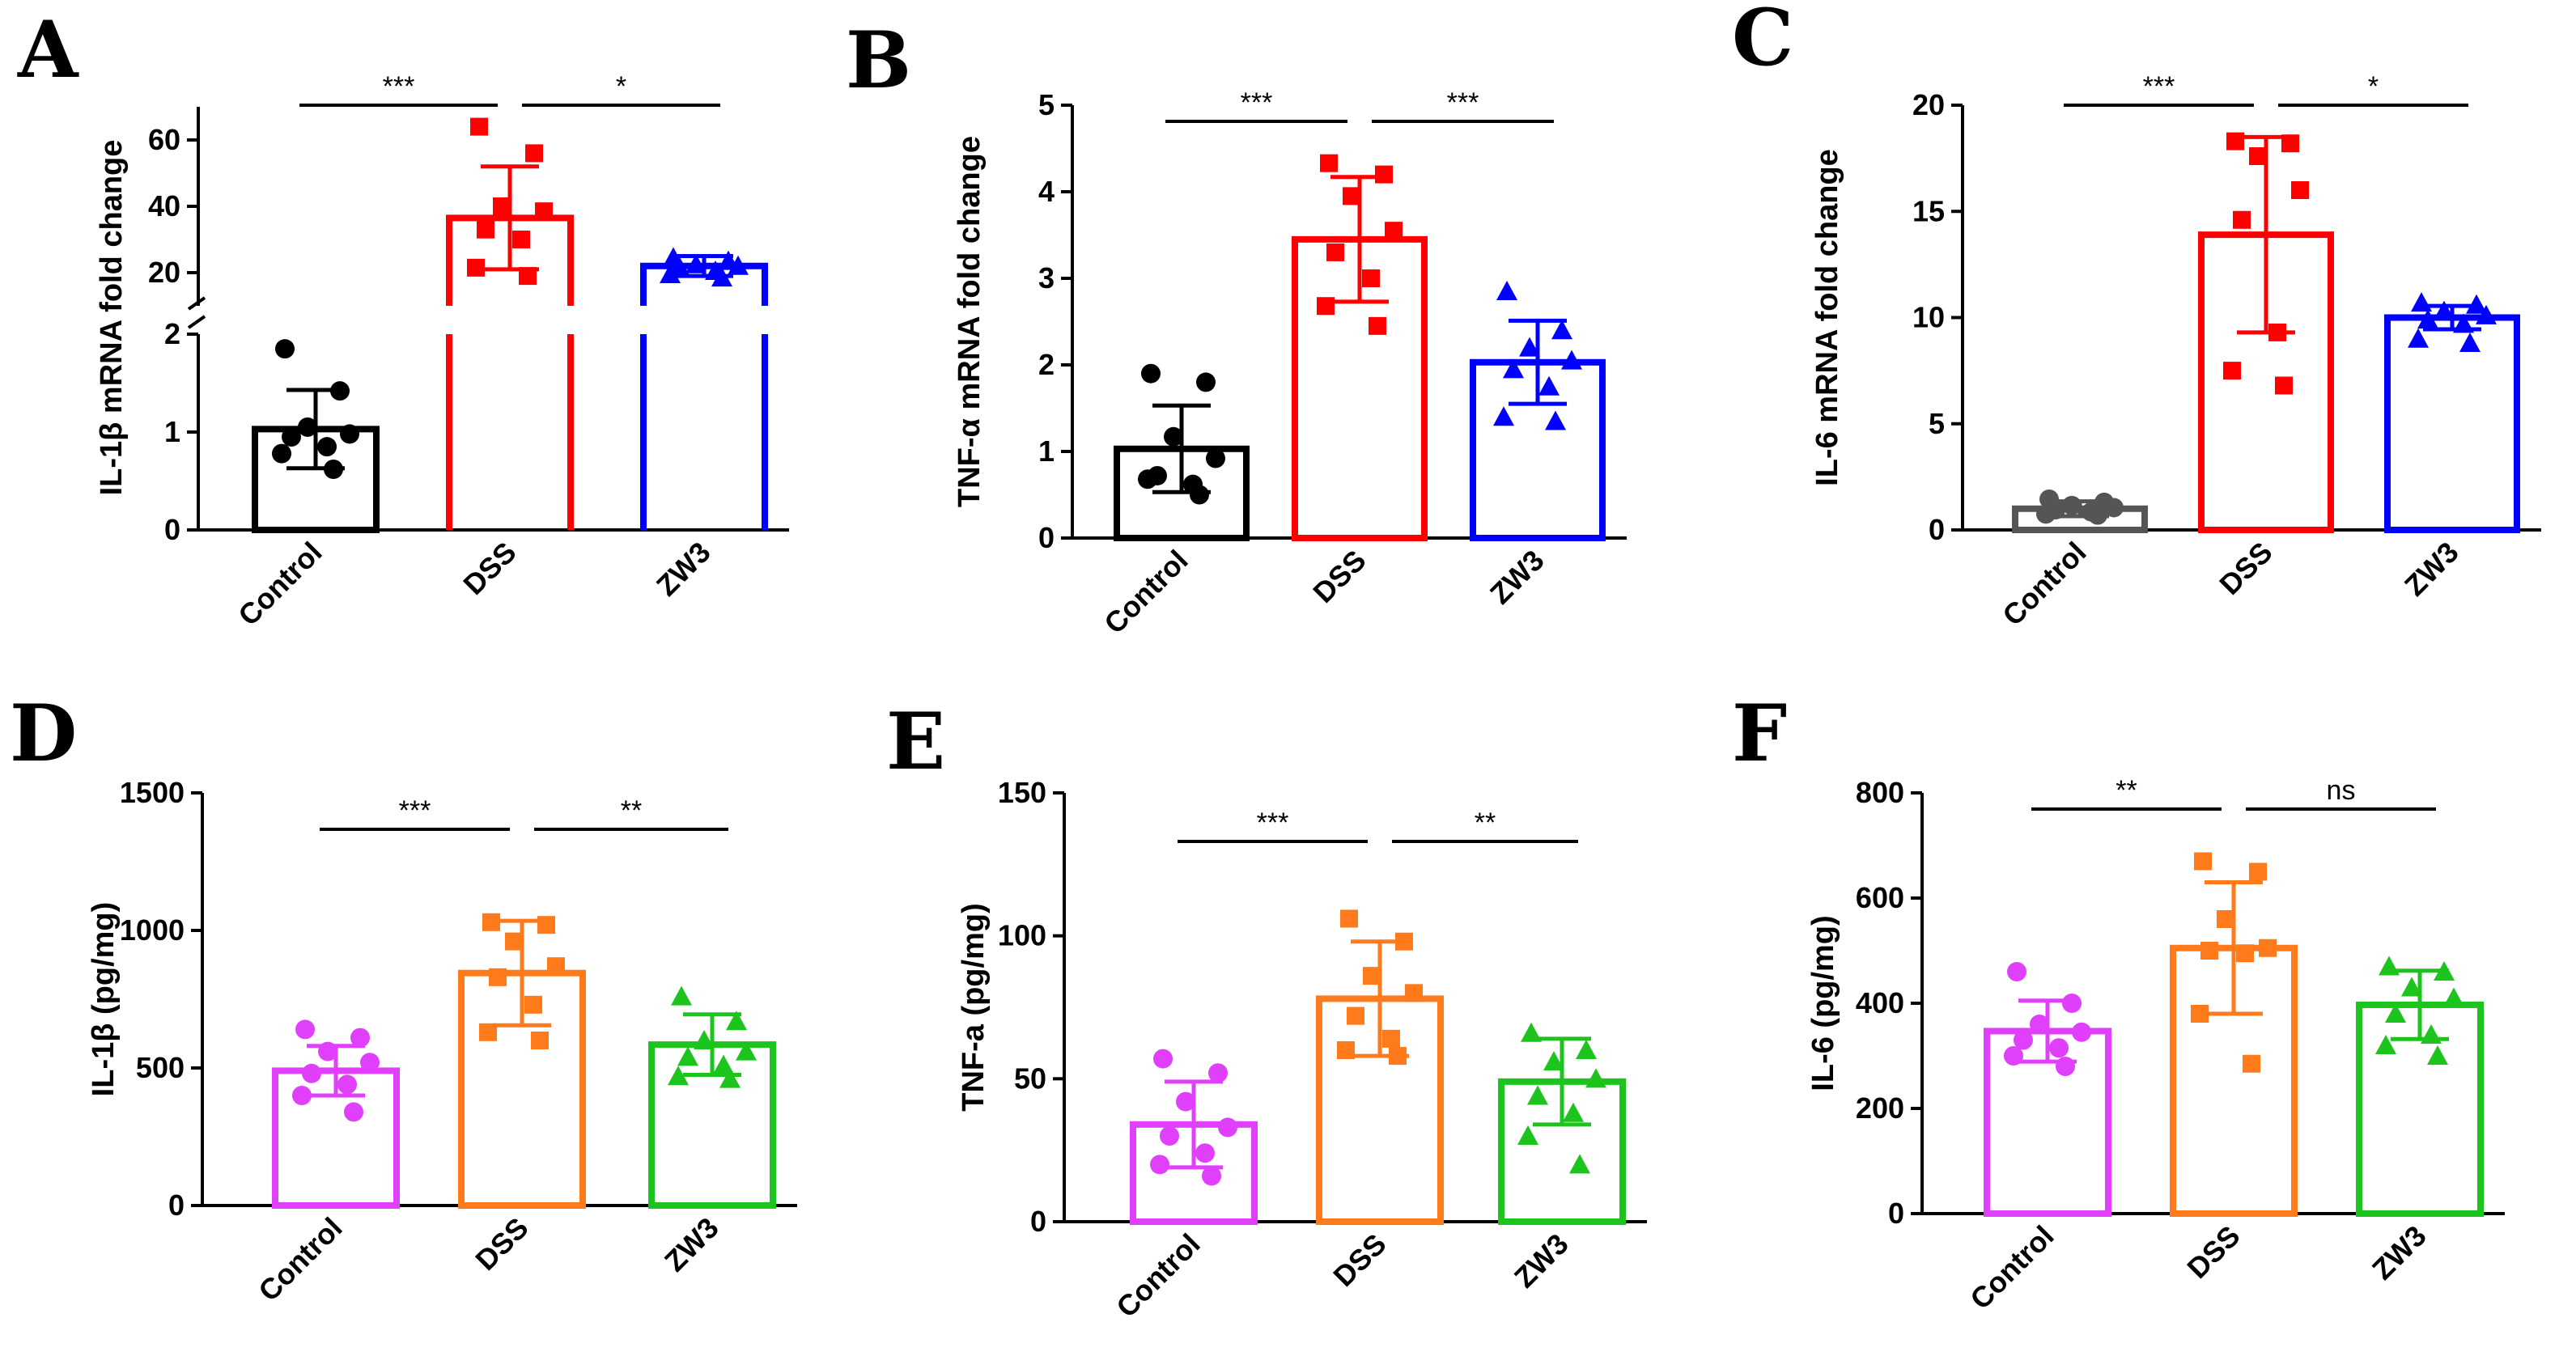 The width and height of the screenshot is (2576, 1356). Describe the element at coordinates (1022, 793) in the screenshot. I see `y-tick-label: 150` at that location.